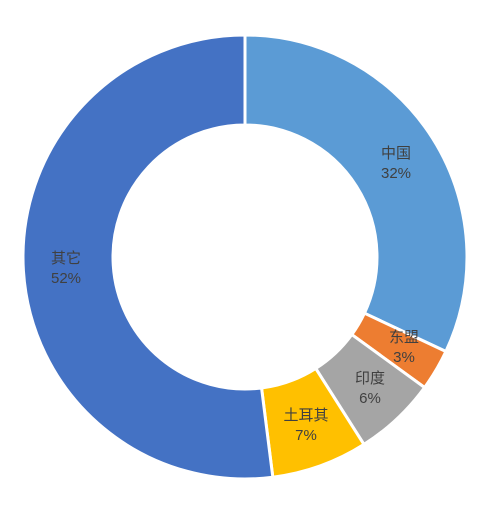 The height and width of the screenshot is (525, 500). I want to click on slice-category-label: 土耳其, so click(305, 415).